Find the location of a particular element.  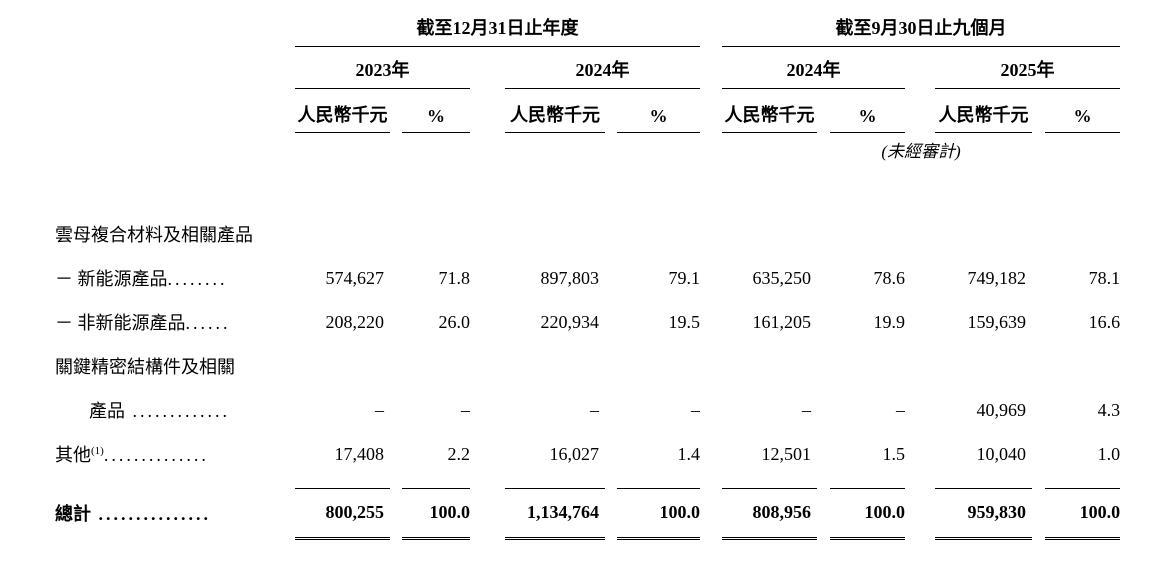

percent-cell: 4.3 is located at coordinates (1109, 409).